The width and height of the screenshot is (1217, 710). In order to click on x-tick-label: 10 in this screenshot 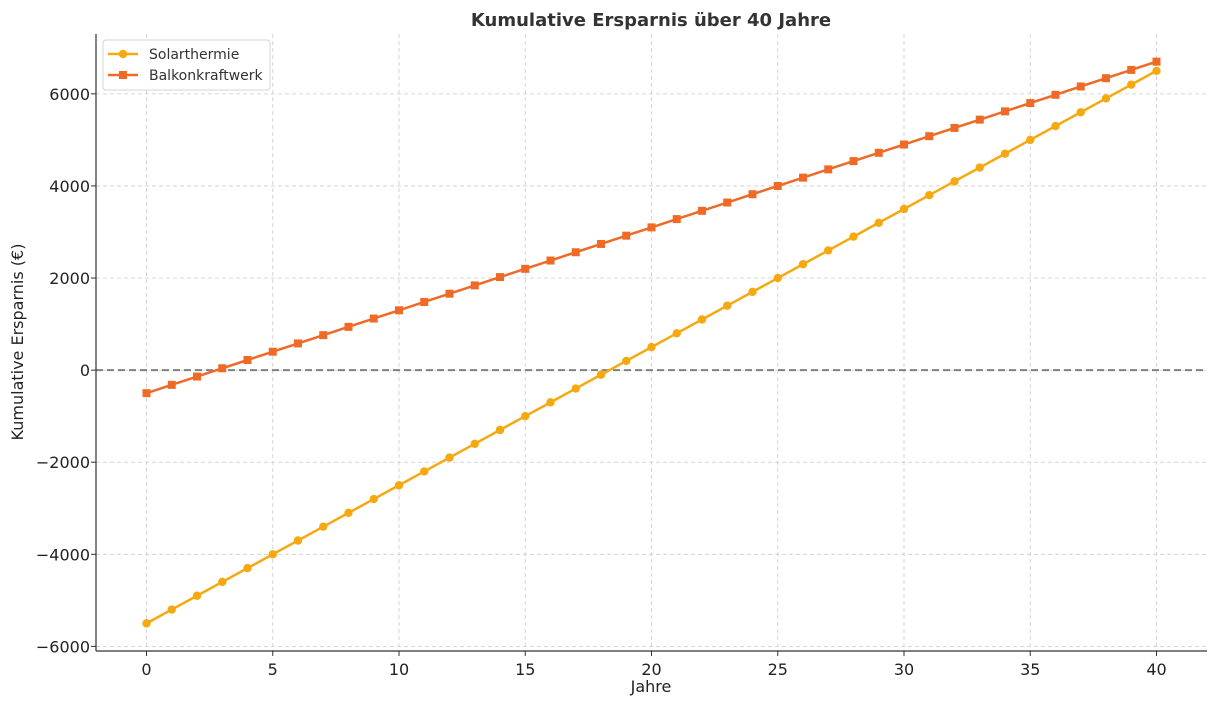, I will do `click(399, 669)`.